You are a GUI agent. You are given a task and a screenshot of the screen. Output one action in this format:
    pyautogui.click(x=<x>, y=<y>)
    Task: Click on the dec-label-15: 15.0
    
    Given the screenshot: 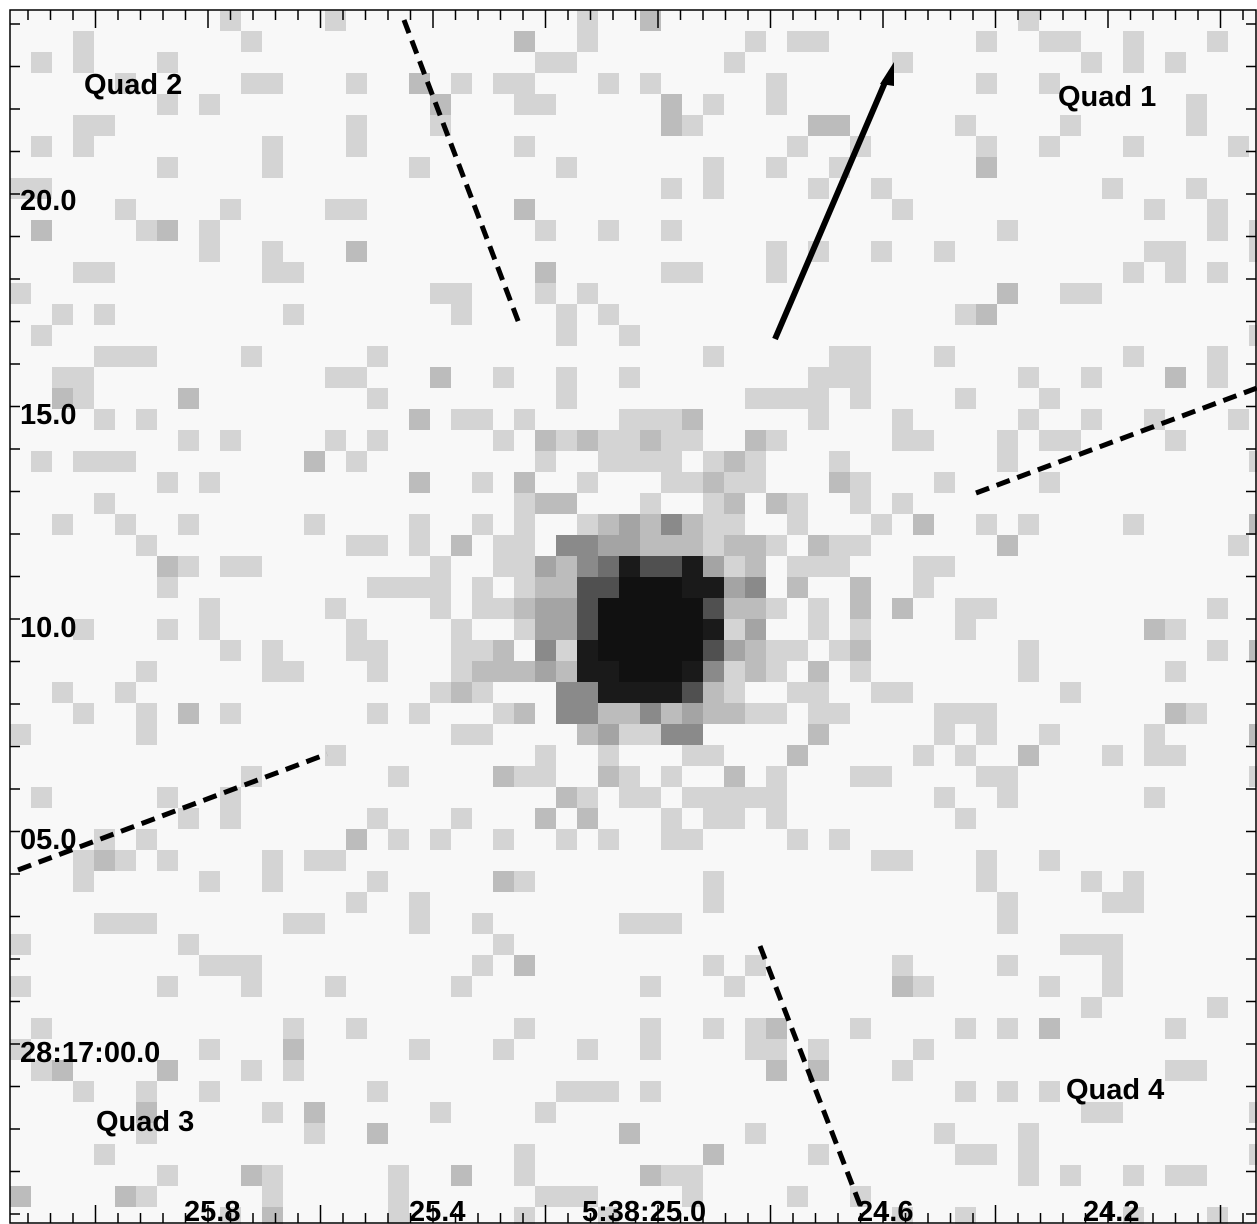 What is the action you would take?
    pyautogui.click(x=48, y=415)
    